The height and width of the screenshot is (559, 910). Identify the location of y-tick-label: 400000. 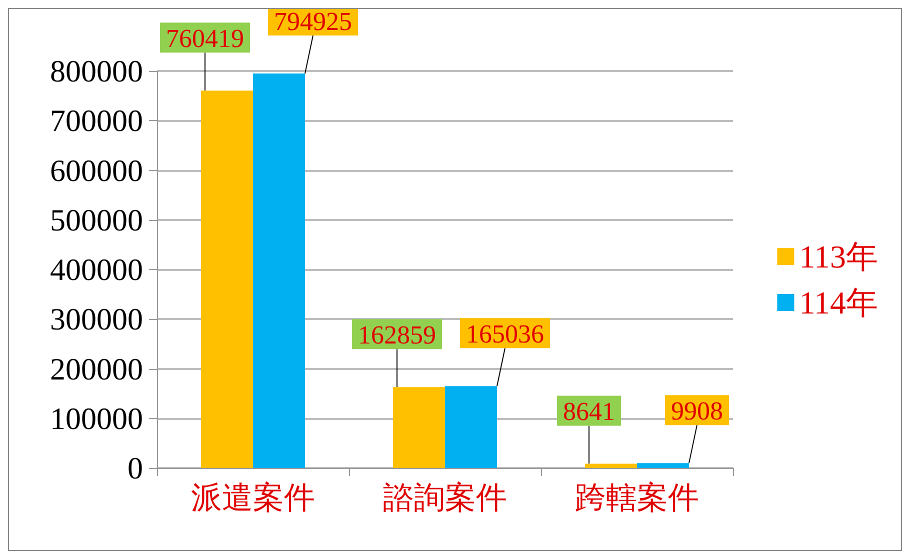
(96, 269).